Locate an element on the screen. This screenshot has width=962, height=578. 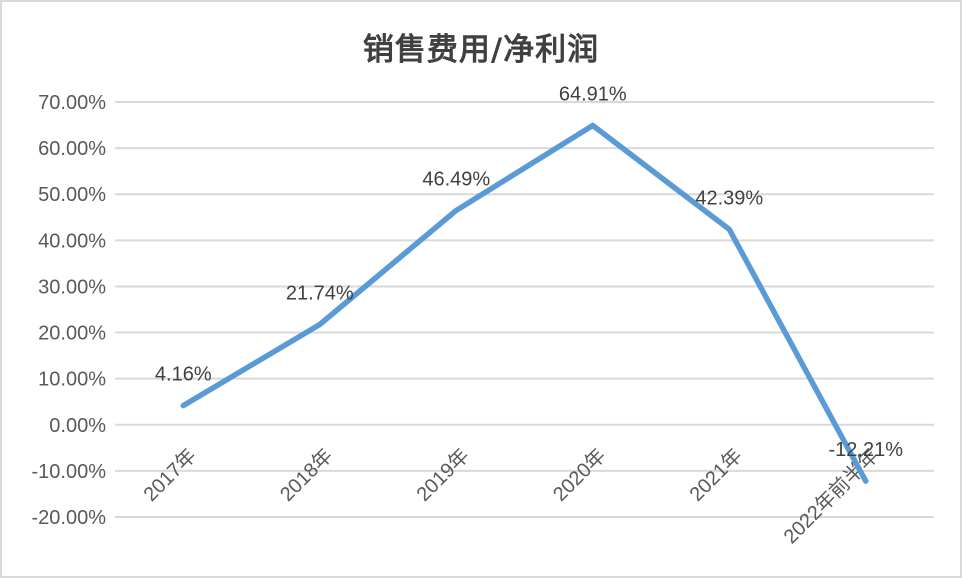
data-label: 4.16% is located at coordinates (183, 375).